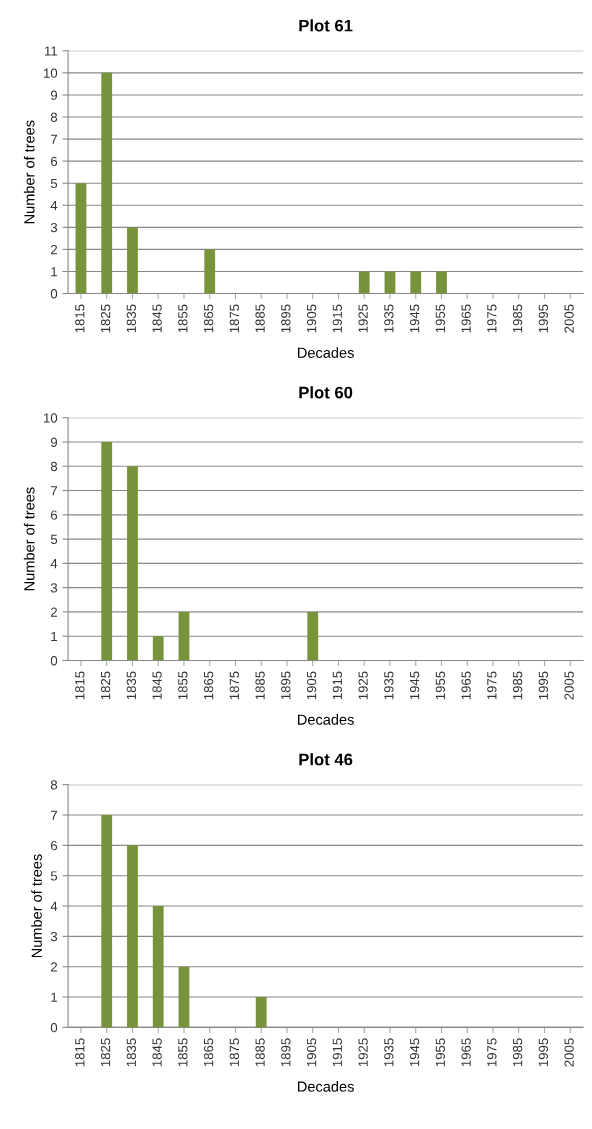  I want to click on y-tick-label: 3, so click(54, 227).